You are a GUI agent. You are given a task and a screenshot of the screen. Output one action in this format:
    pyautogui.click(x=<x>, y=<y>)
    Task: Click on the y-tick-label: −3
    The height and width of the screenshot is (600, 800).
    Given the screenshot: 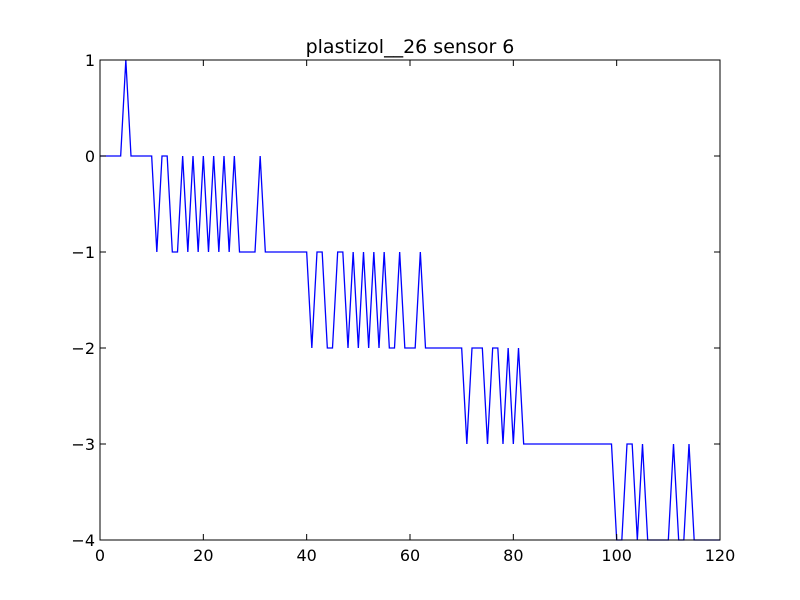 What is the action you would take?
    pyautogui.click(x=83, y=444)
    